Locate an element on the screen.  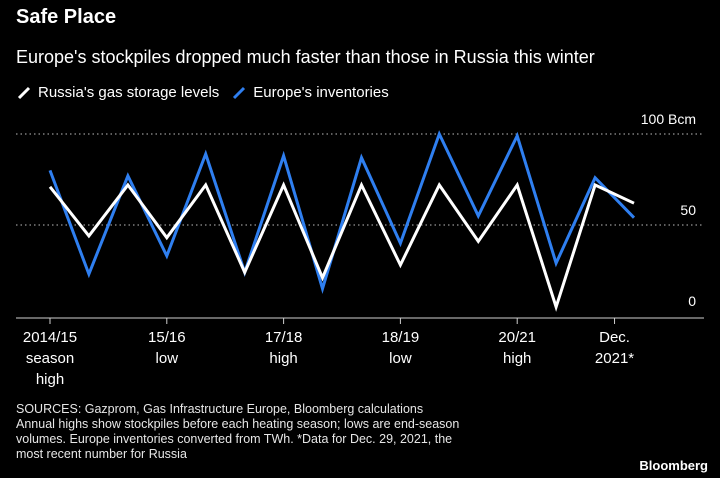
legend-line-russia is located at coordinates (24, 92).